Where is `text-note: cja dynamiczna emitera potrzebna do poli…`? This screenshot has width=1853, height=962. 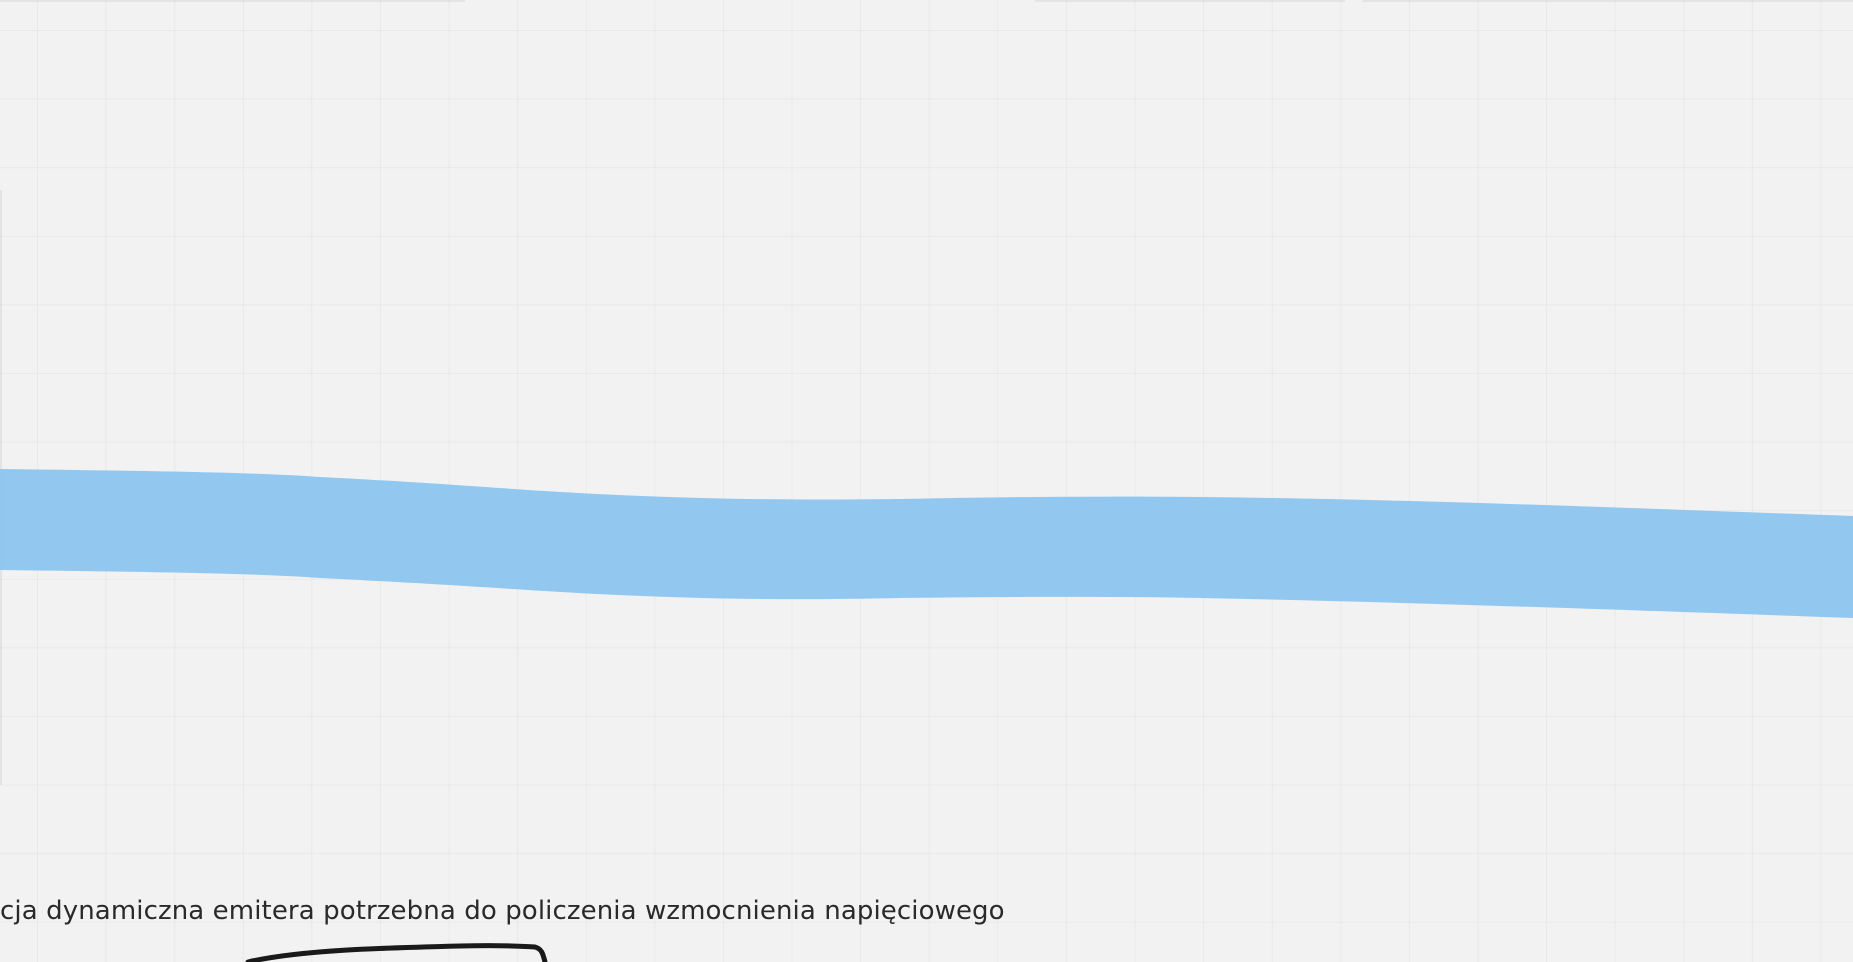 text-note: cja dynamiczna emitera potrzebna do poli… is located at coordinates (502, 911).